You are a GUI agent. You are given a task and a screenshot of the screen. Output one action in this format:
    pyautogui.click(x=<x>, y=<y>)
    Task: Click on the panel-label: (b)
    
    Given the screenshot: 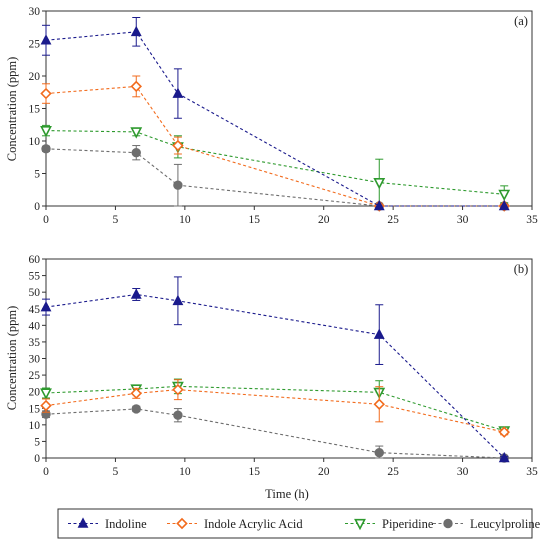 What is the action you would take?
    pyautogui.click(x=521, y=269)
    